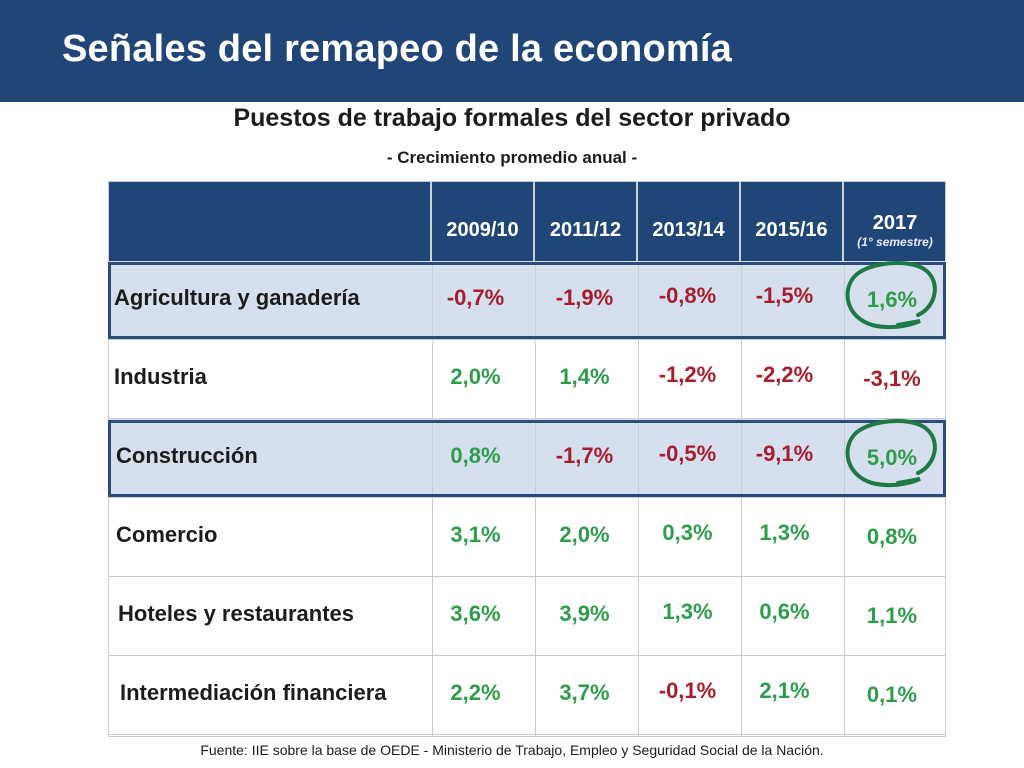 The width and height of the screenshot is (1024, 768). What do you see at coordinates (187, 455) in the screenshot?
I see `sector-label: Construcción` at bounding box center [187, 455].